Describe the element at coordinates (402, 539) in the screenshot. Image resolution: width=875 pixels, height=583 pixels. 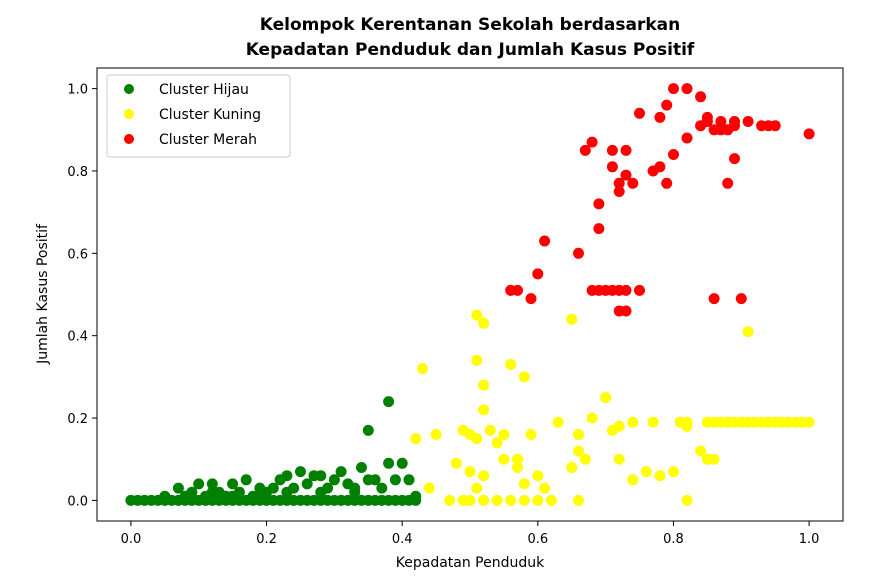
I see `x-tick-label-2: 0.4` at that location.